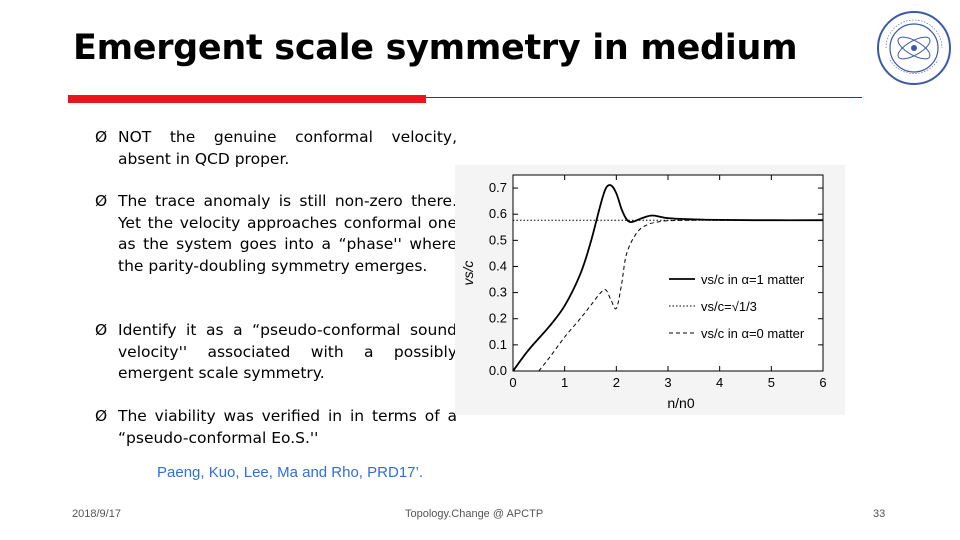 The image size is (960, 540). Describe the element at coordinates (498, 213) in the screenshot. I see `y-tick-label: 0.6` at that location.